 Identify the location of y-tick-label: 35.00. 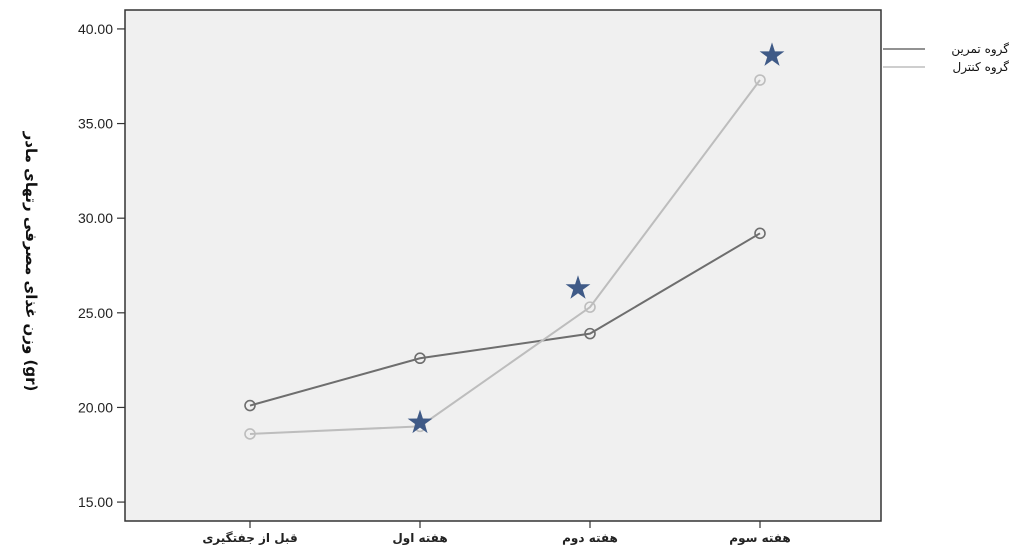
(95, 124).